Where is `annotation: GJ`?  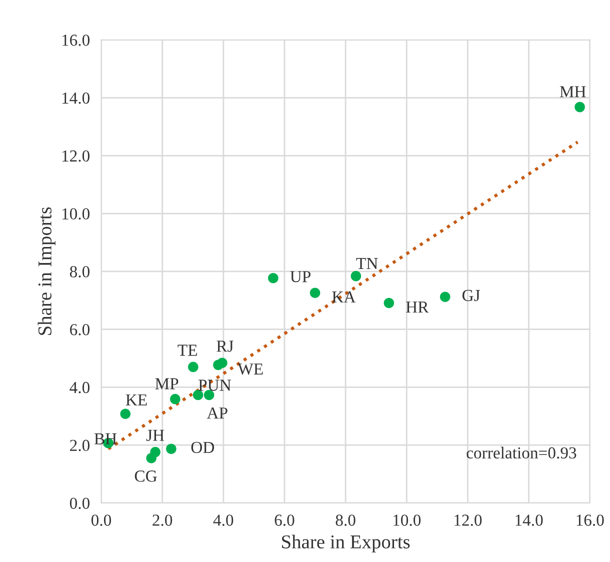
annotation: GJ is located at coordinates (471, 296).